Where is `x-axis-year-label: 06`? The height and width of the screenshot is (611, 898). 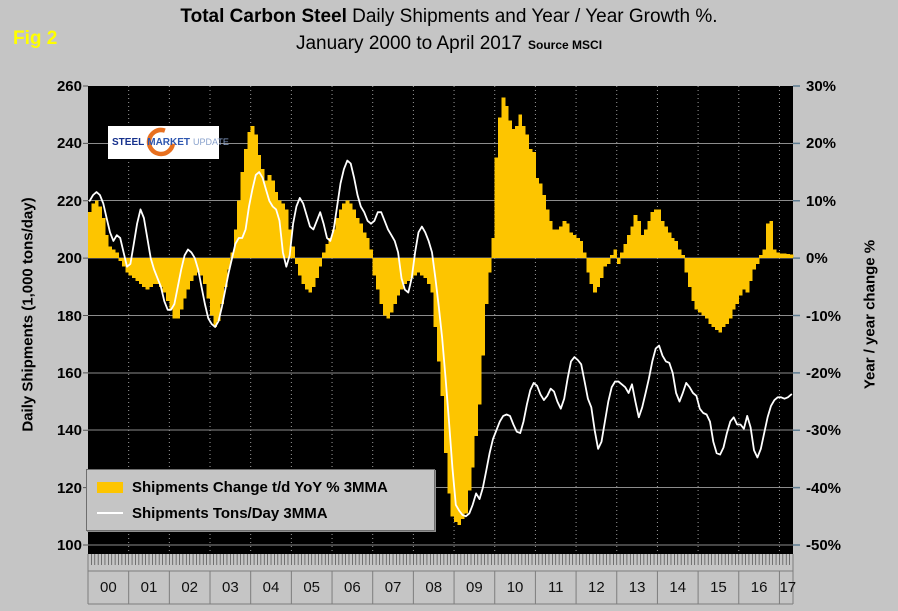
x-axis-year-label: 06 is located at coordinates (352, 587).